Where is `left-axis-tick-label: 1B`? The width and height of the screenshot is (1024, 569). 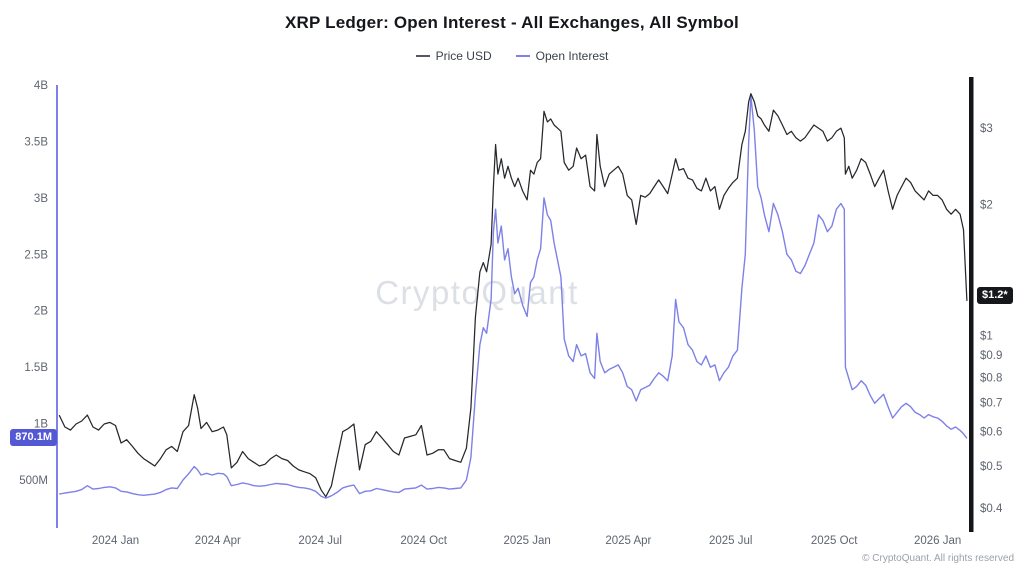
left-axis-tick-label: 1B is located at coordinates (41, 425).